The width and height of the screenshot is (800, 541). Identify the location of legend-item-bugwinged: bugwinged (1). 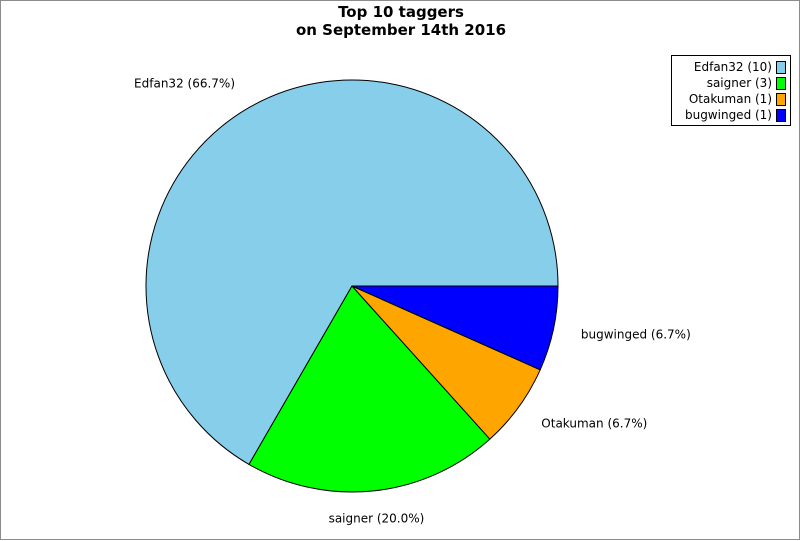
(731, 115).